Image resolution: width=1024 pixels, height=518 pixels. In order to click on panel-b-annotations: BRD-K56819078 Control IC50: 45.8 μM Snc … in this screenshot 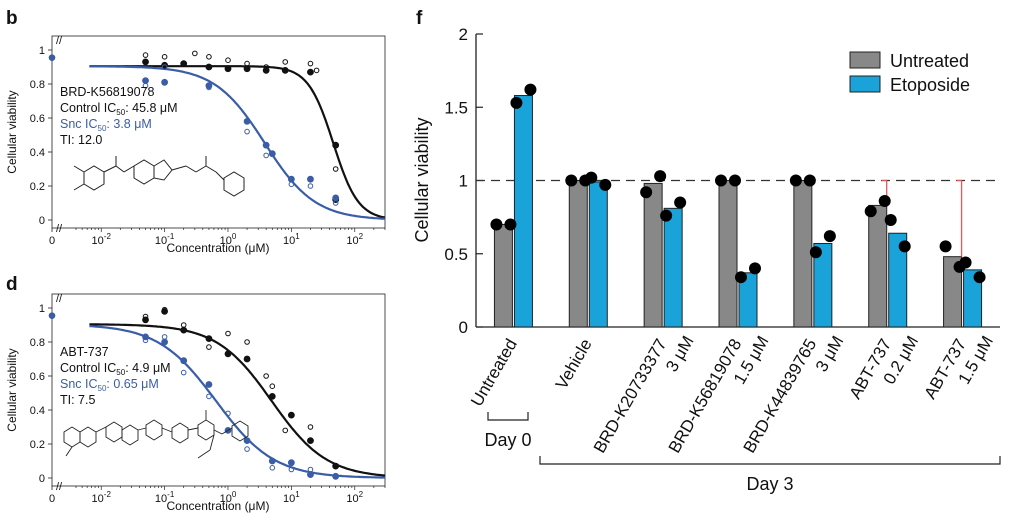, I will do `click(119, 116)`.